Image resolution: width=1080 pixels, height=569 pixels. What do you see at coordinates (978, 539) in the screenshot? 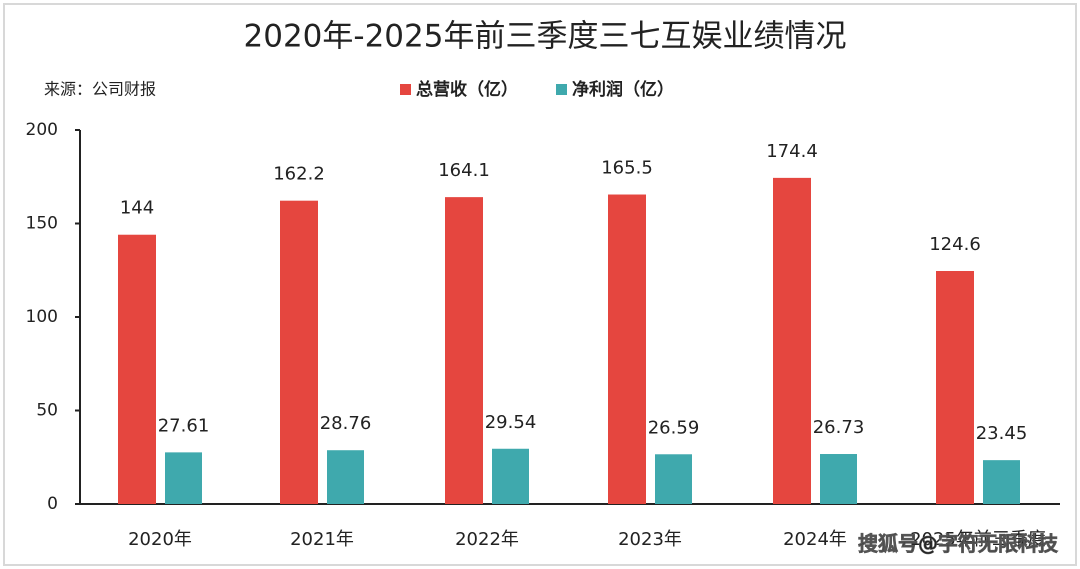
I see `x-tick-label: 2025年前三季度` at bounding box center [978, 539].